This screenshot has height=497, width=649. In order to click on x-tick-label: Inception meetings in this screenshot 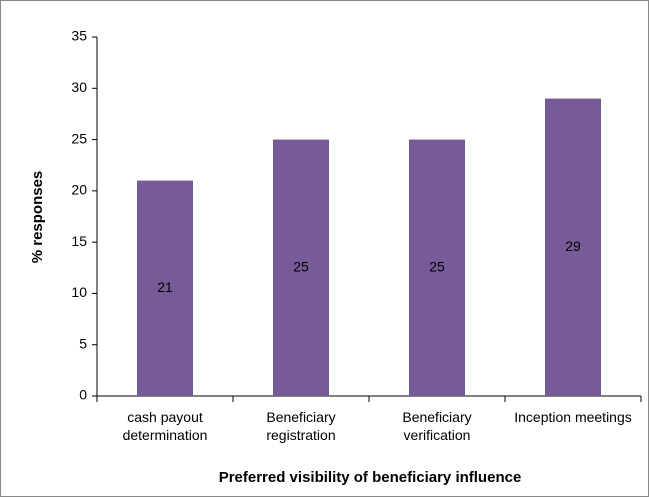, I will do `click(573, 417)`.